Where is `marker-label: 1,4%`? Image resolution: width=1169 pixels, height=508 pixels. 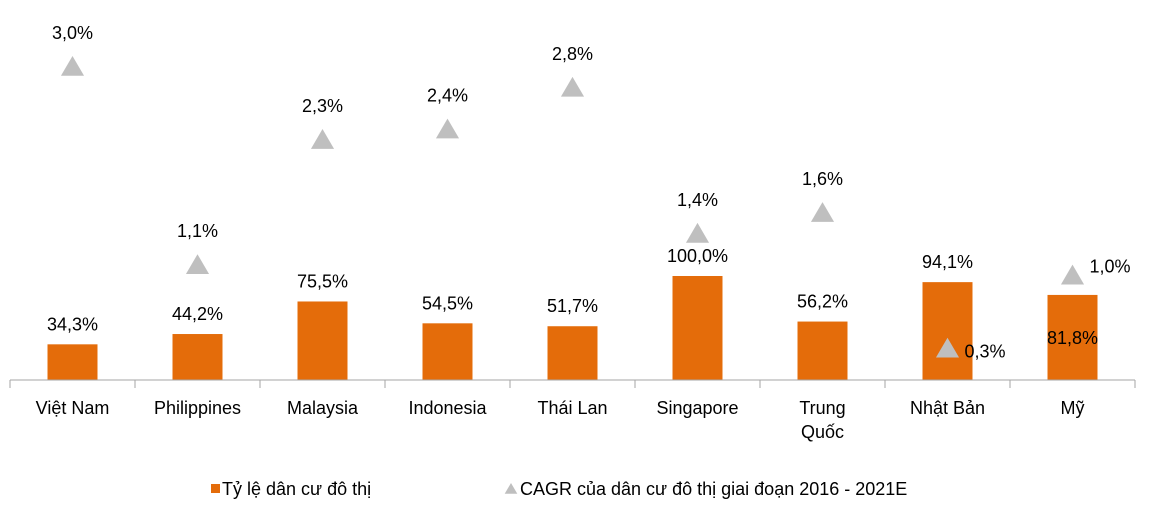 marker-label: 1,4% is located at coordinates (697, 200).